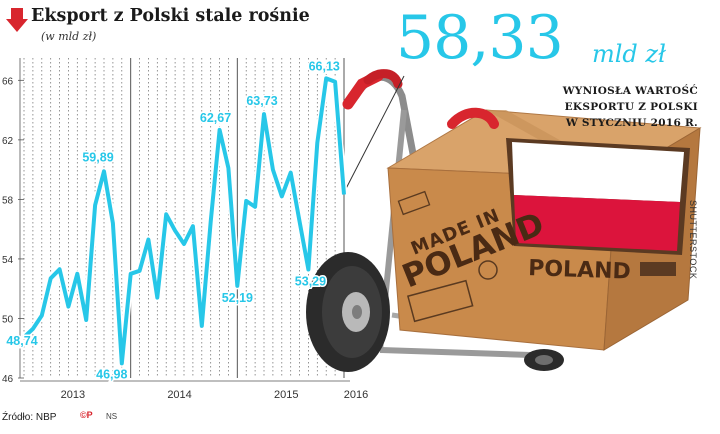  Describe the element at coordinates (237, 298) in the screenshot. I see `data-label: 52,19` at that location.